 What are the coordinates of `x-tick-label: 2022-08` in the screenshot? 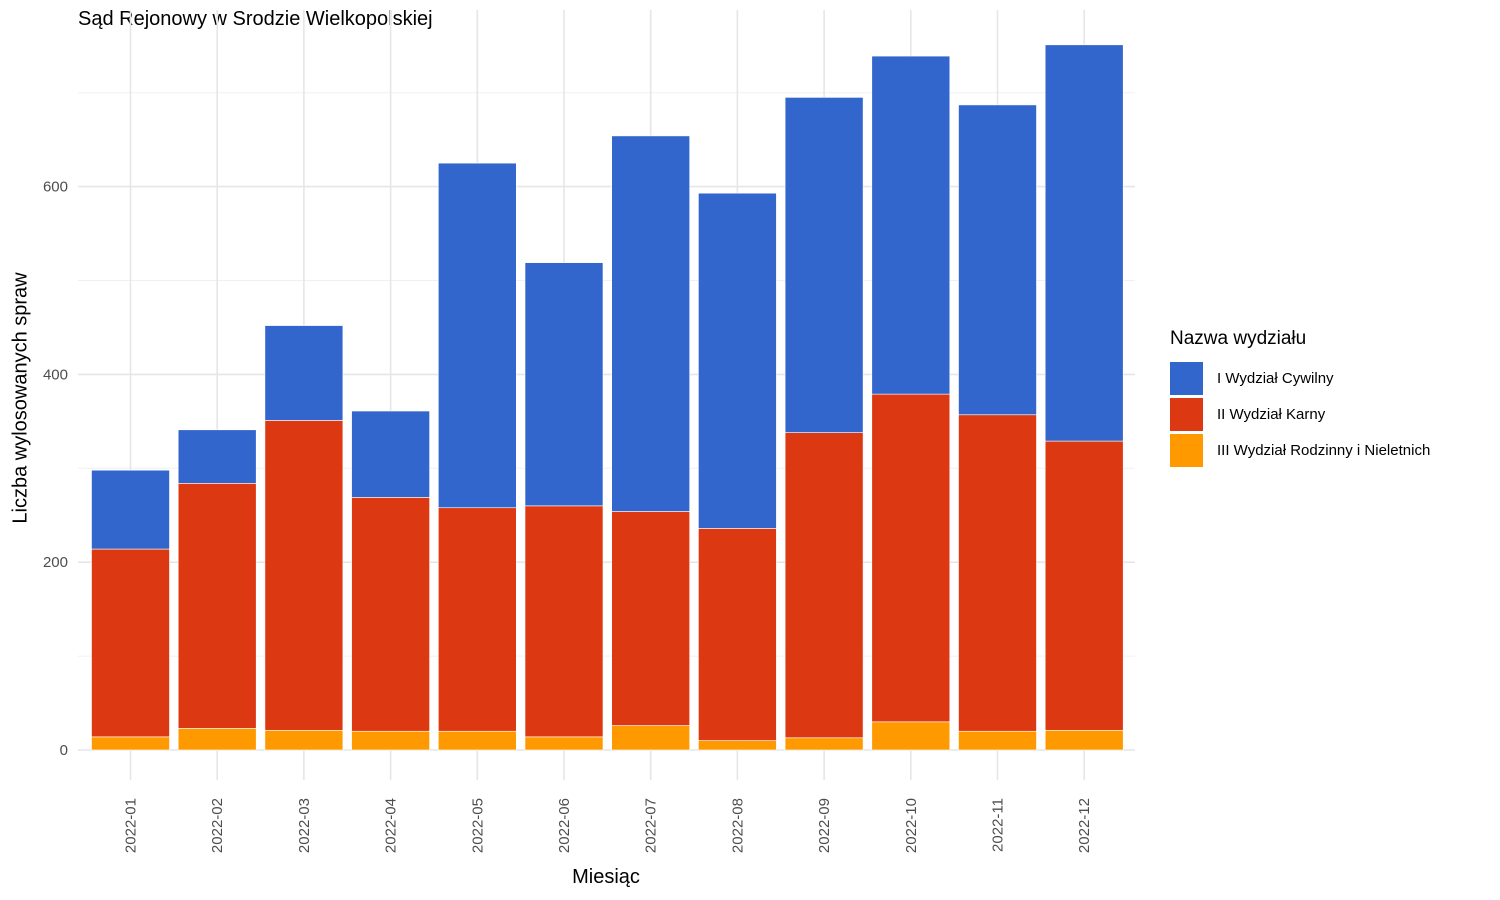 It's located at (737, 825).